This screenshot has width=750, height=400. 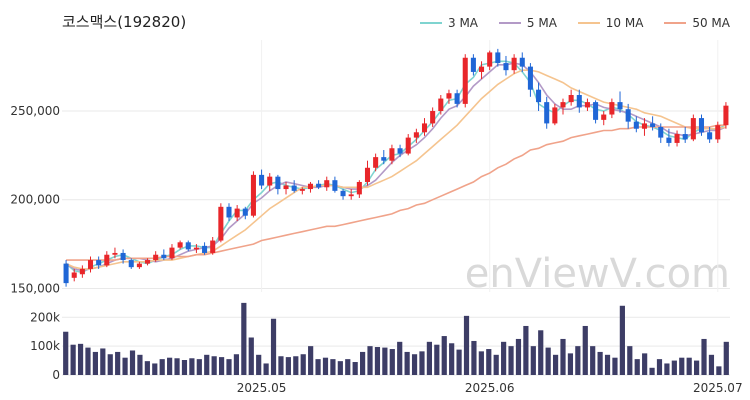 What do you see at coordinates (56, 375) in the screenshot?
I see `volume-tick-label: 0` at bounding box center [56, 375].